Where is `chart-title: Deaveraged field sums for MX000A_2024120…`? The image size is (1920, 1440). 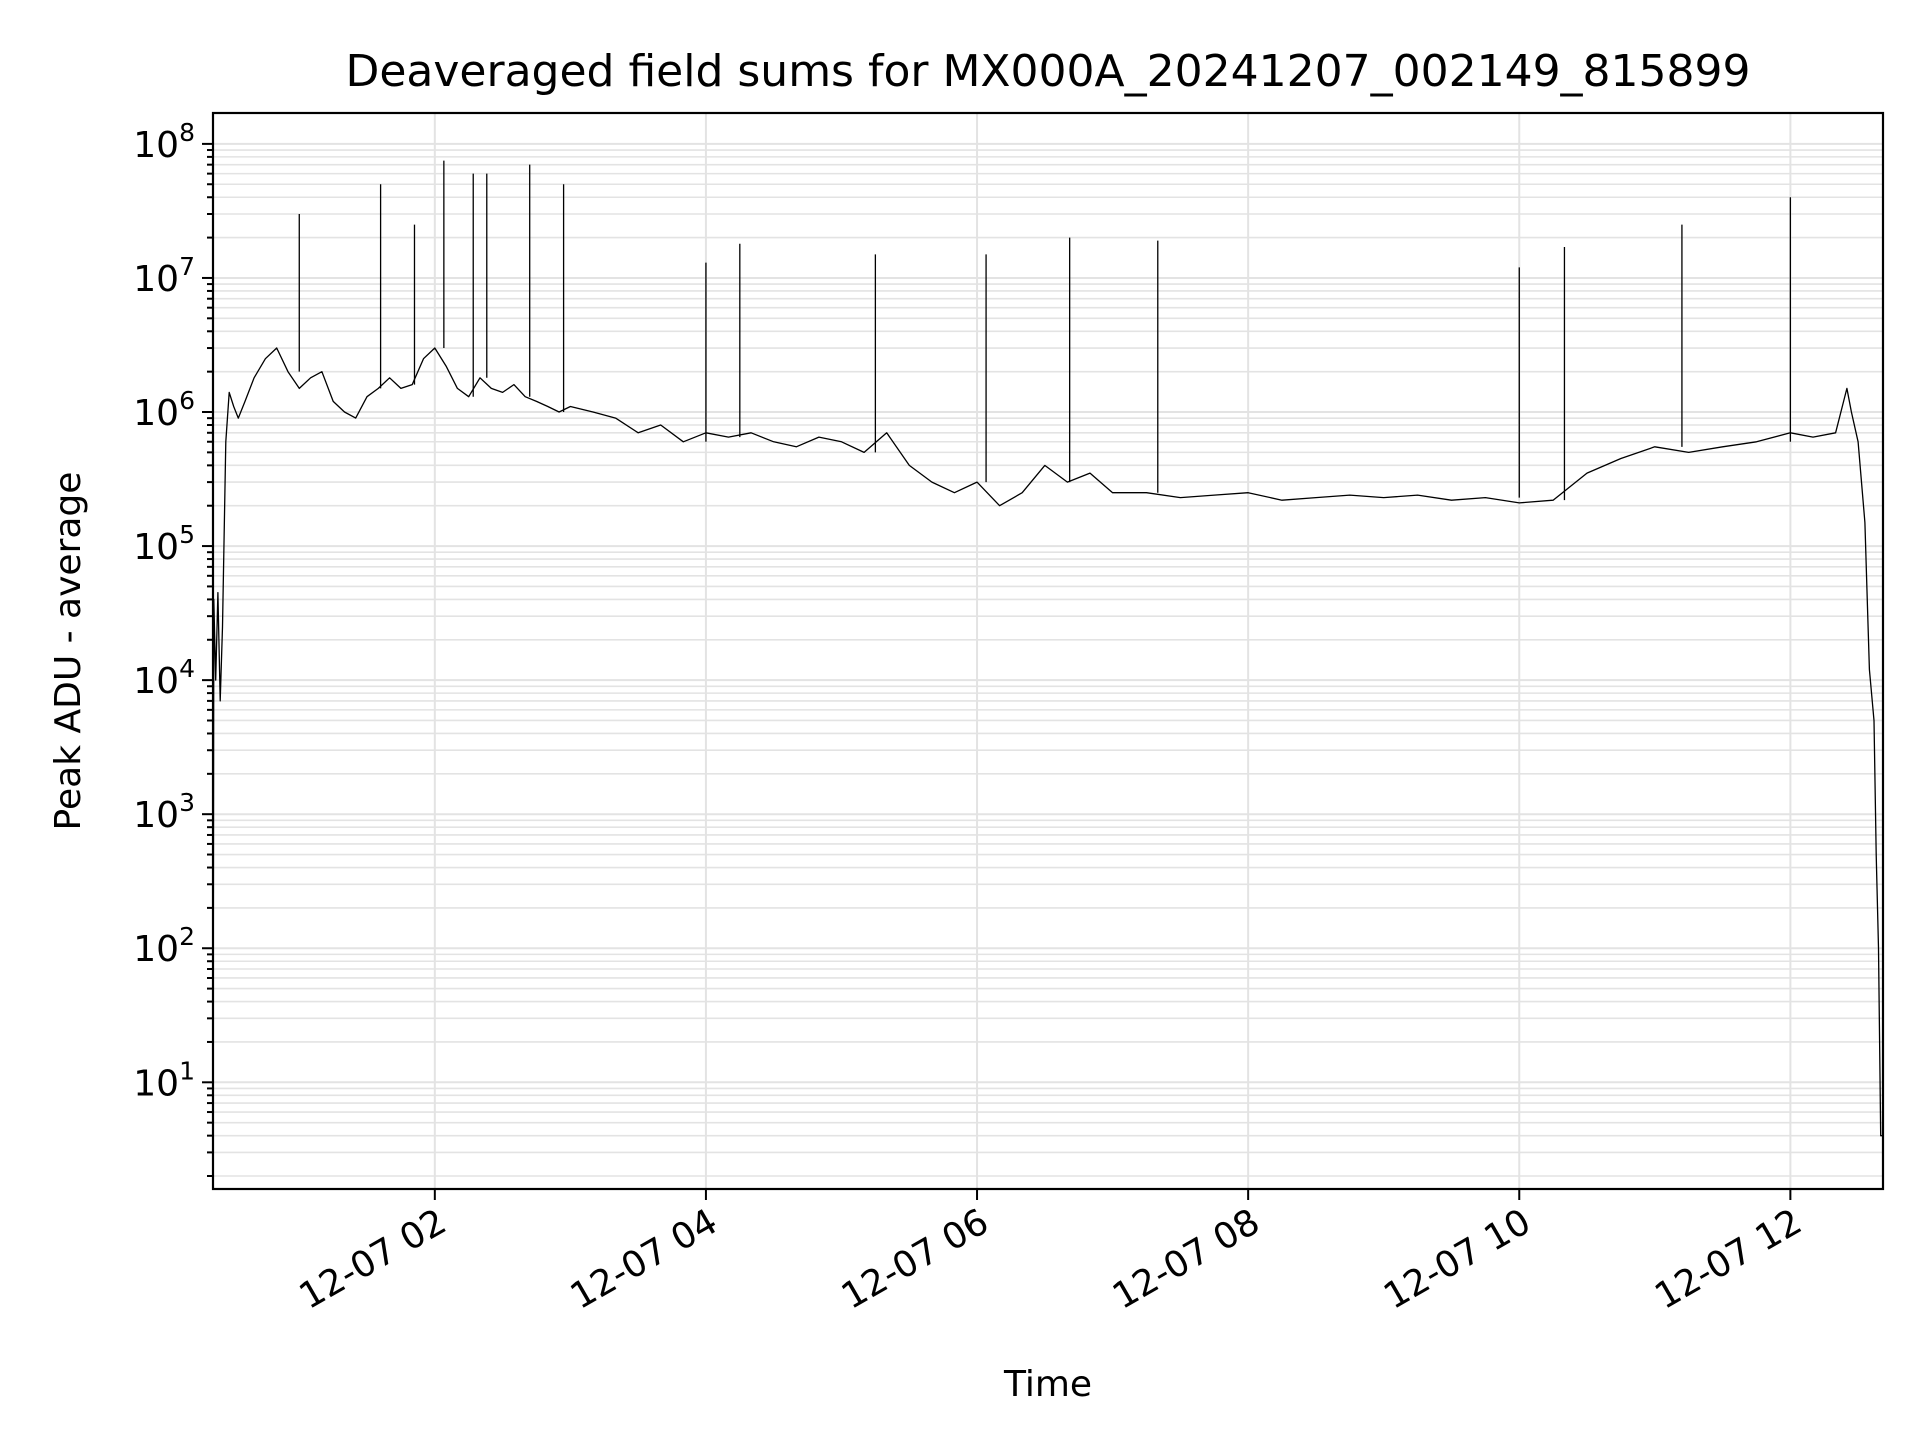
chart-title: Deaveraged field sums for MX000A_2024120… is located at coordinates (1047, 71).